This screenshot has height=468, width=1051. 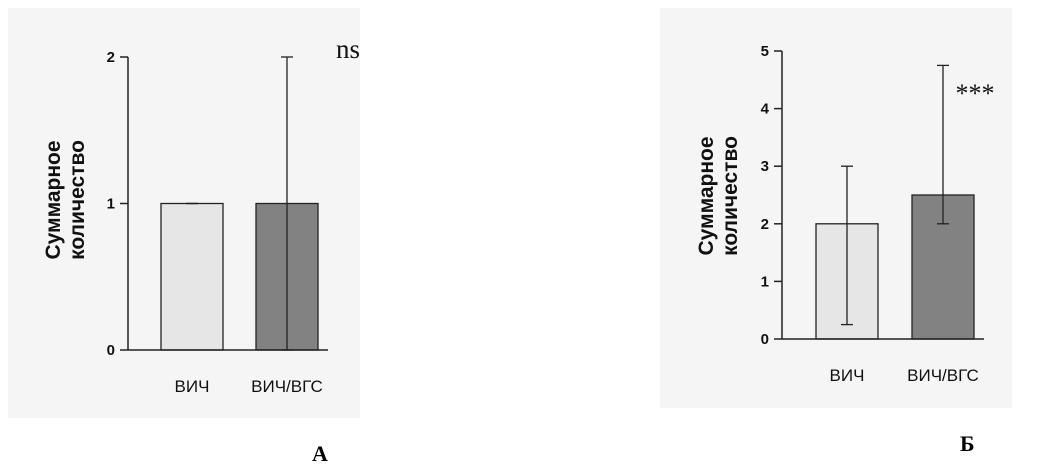 I want to click on chart-a-y-axis-title-line-1: Суммарное, so click(x=53, y=199).